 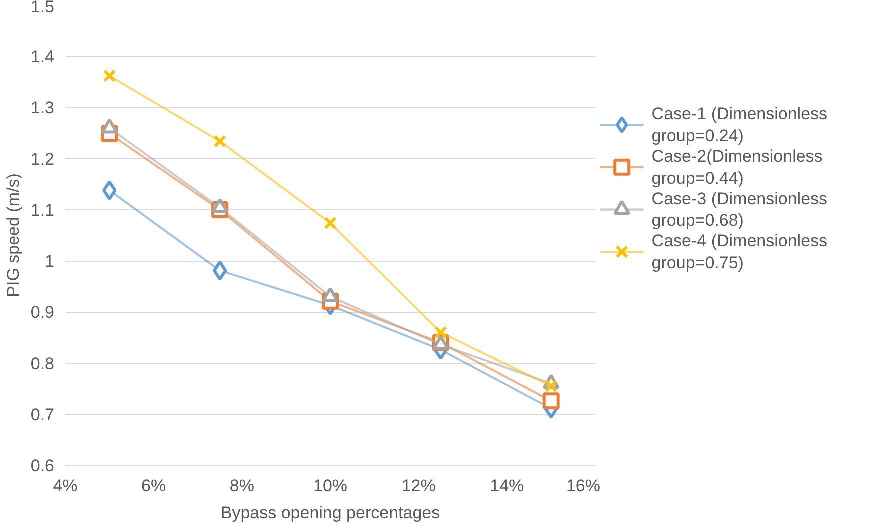 What do you see at coordinates (507, 486) in the screenshot?
I see `x-tick-label: 14%` at bounding box center [507, 486].